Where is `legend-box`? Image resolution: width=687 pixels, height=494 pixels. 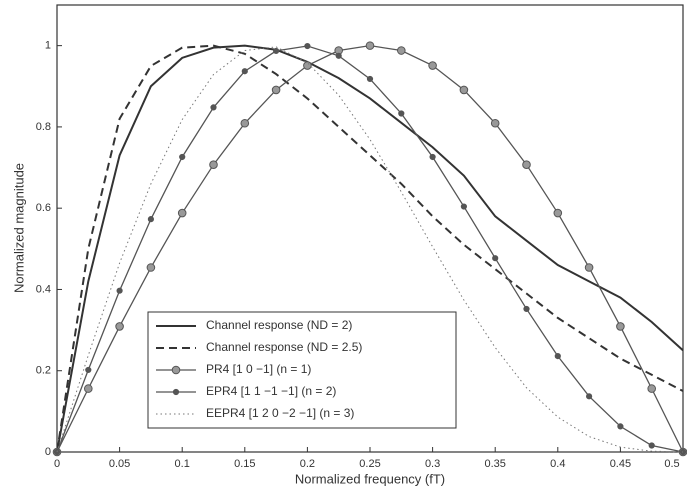 legend-box is located at coordinates (302, 370).